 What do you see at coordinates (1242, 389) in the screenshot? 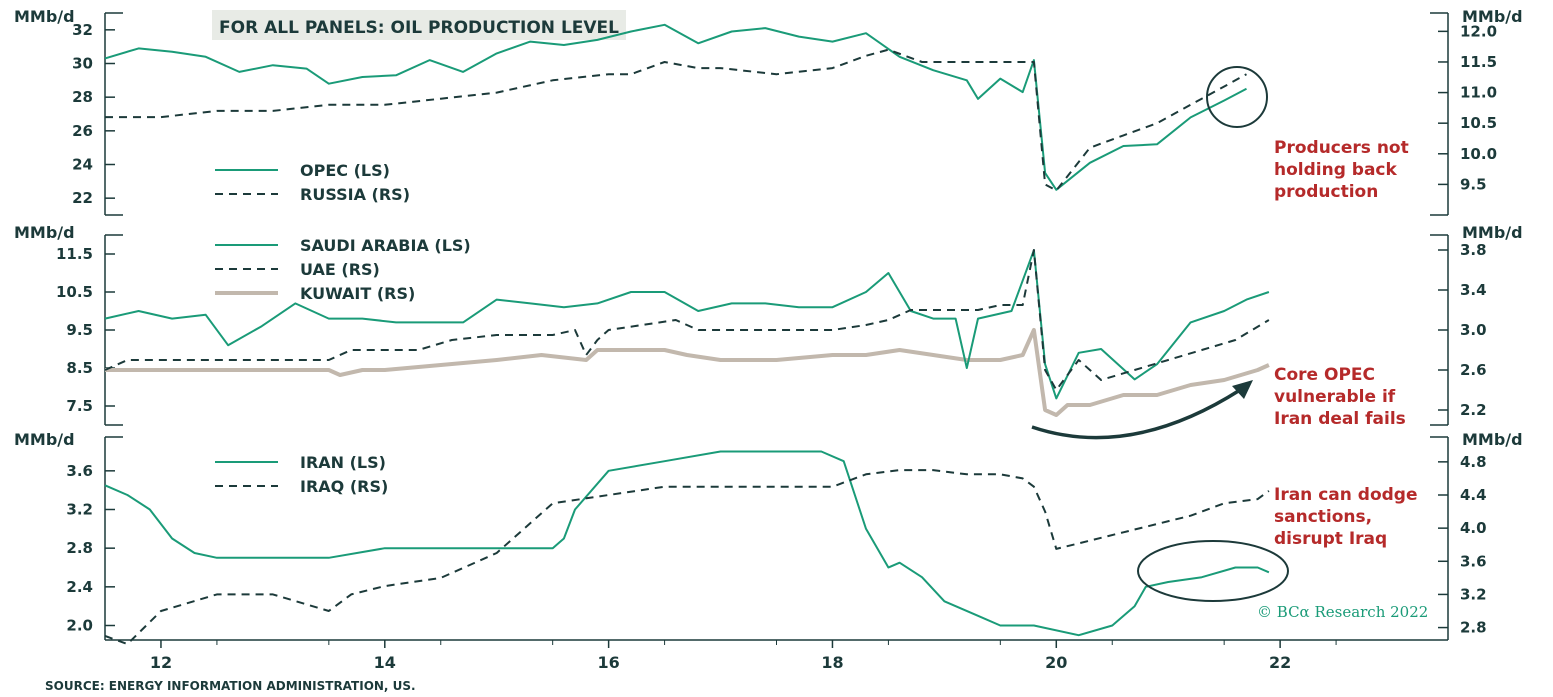
I see `trend-arrow-head` at bounding box center [1242, 389].